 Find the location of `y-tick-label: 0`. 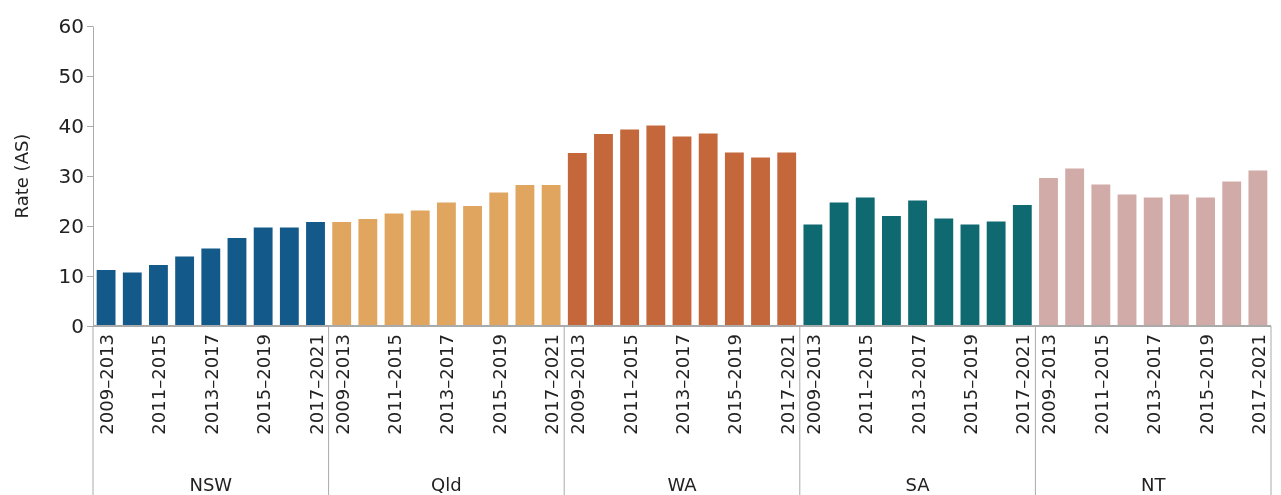

y-tick-label: 0 is located at coordinates (77, 325).